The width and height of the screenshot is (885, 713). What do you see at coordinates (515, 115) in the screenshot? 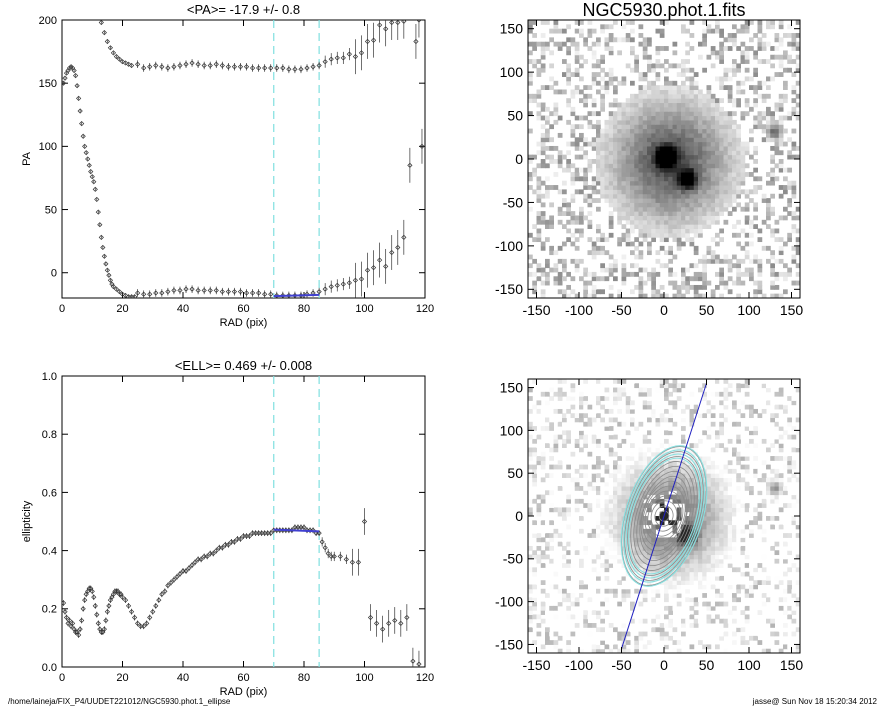
I see `y-tick-label: 50` at bounding box center [515, 115].